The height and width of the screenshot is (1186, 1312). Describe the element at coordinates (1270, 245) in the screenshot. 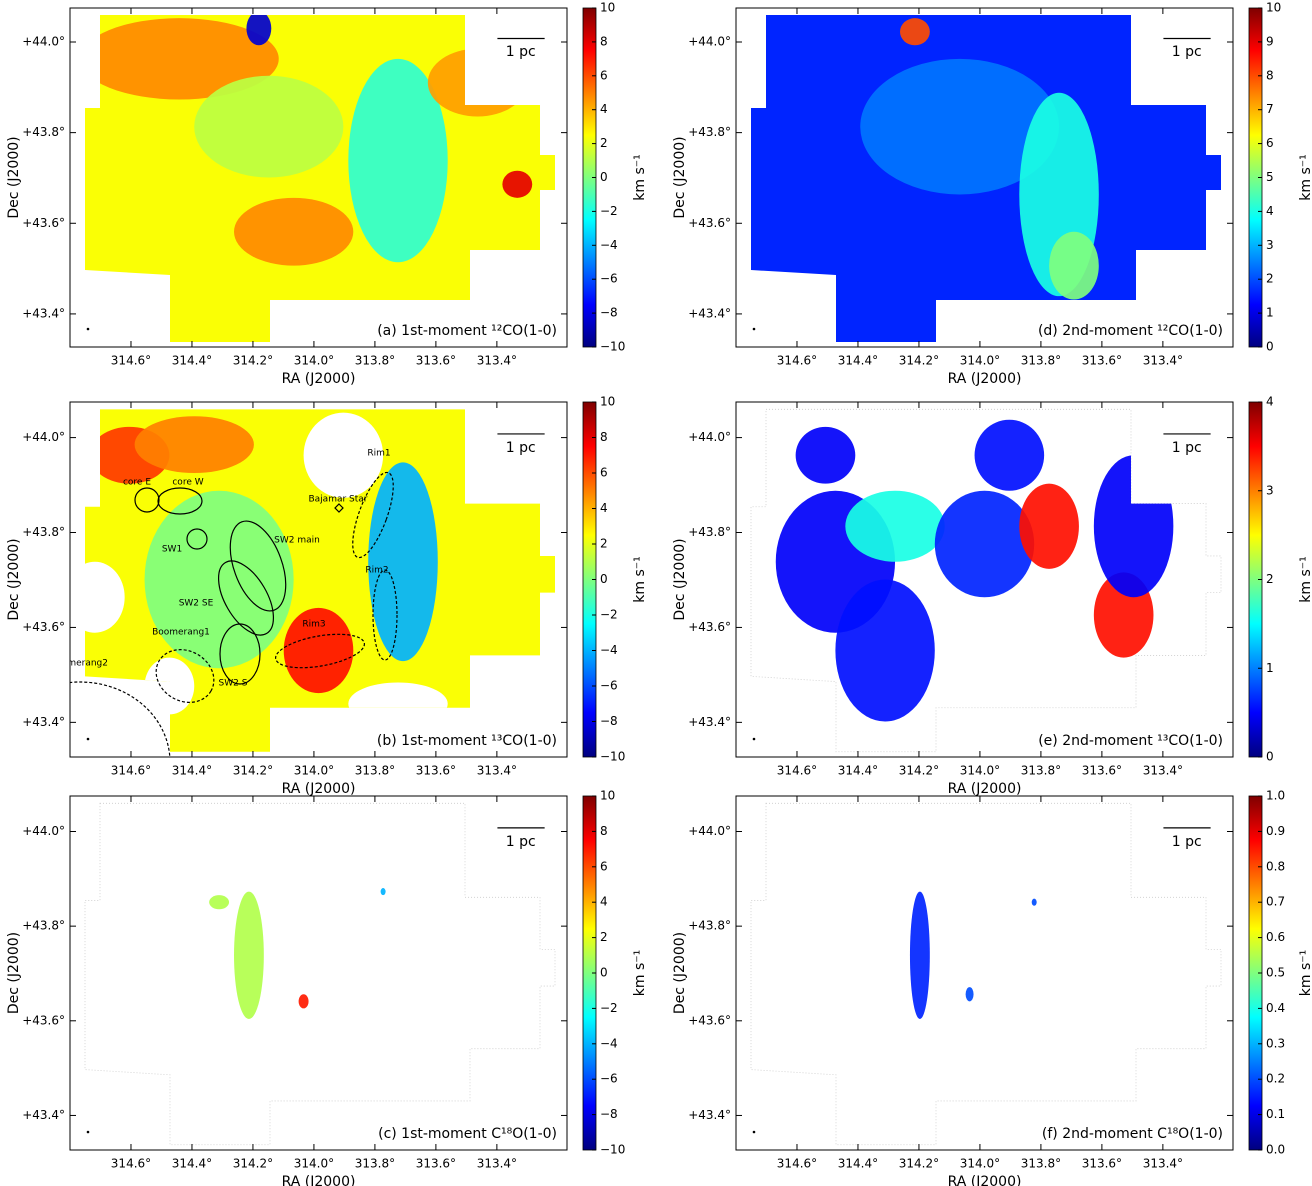

I see `colorbar-tick-label: 3` at that location.